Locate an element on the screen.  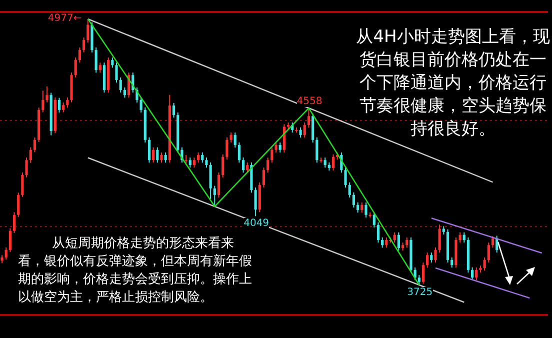
annotation: 4049 is located at coordinates (257, 224).